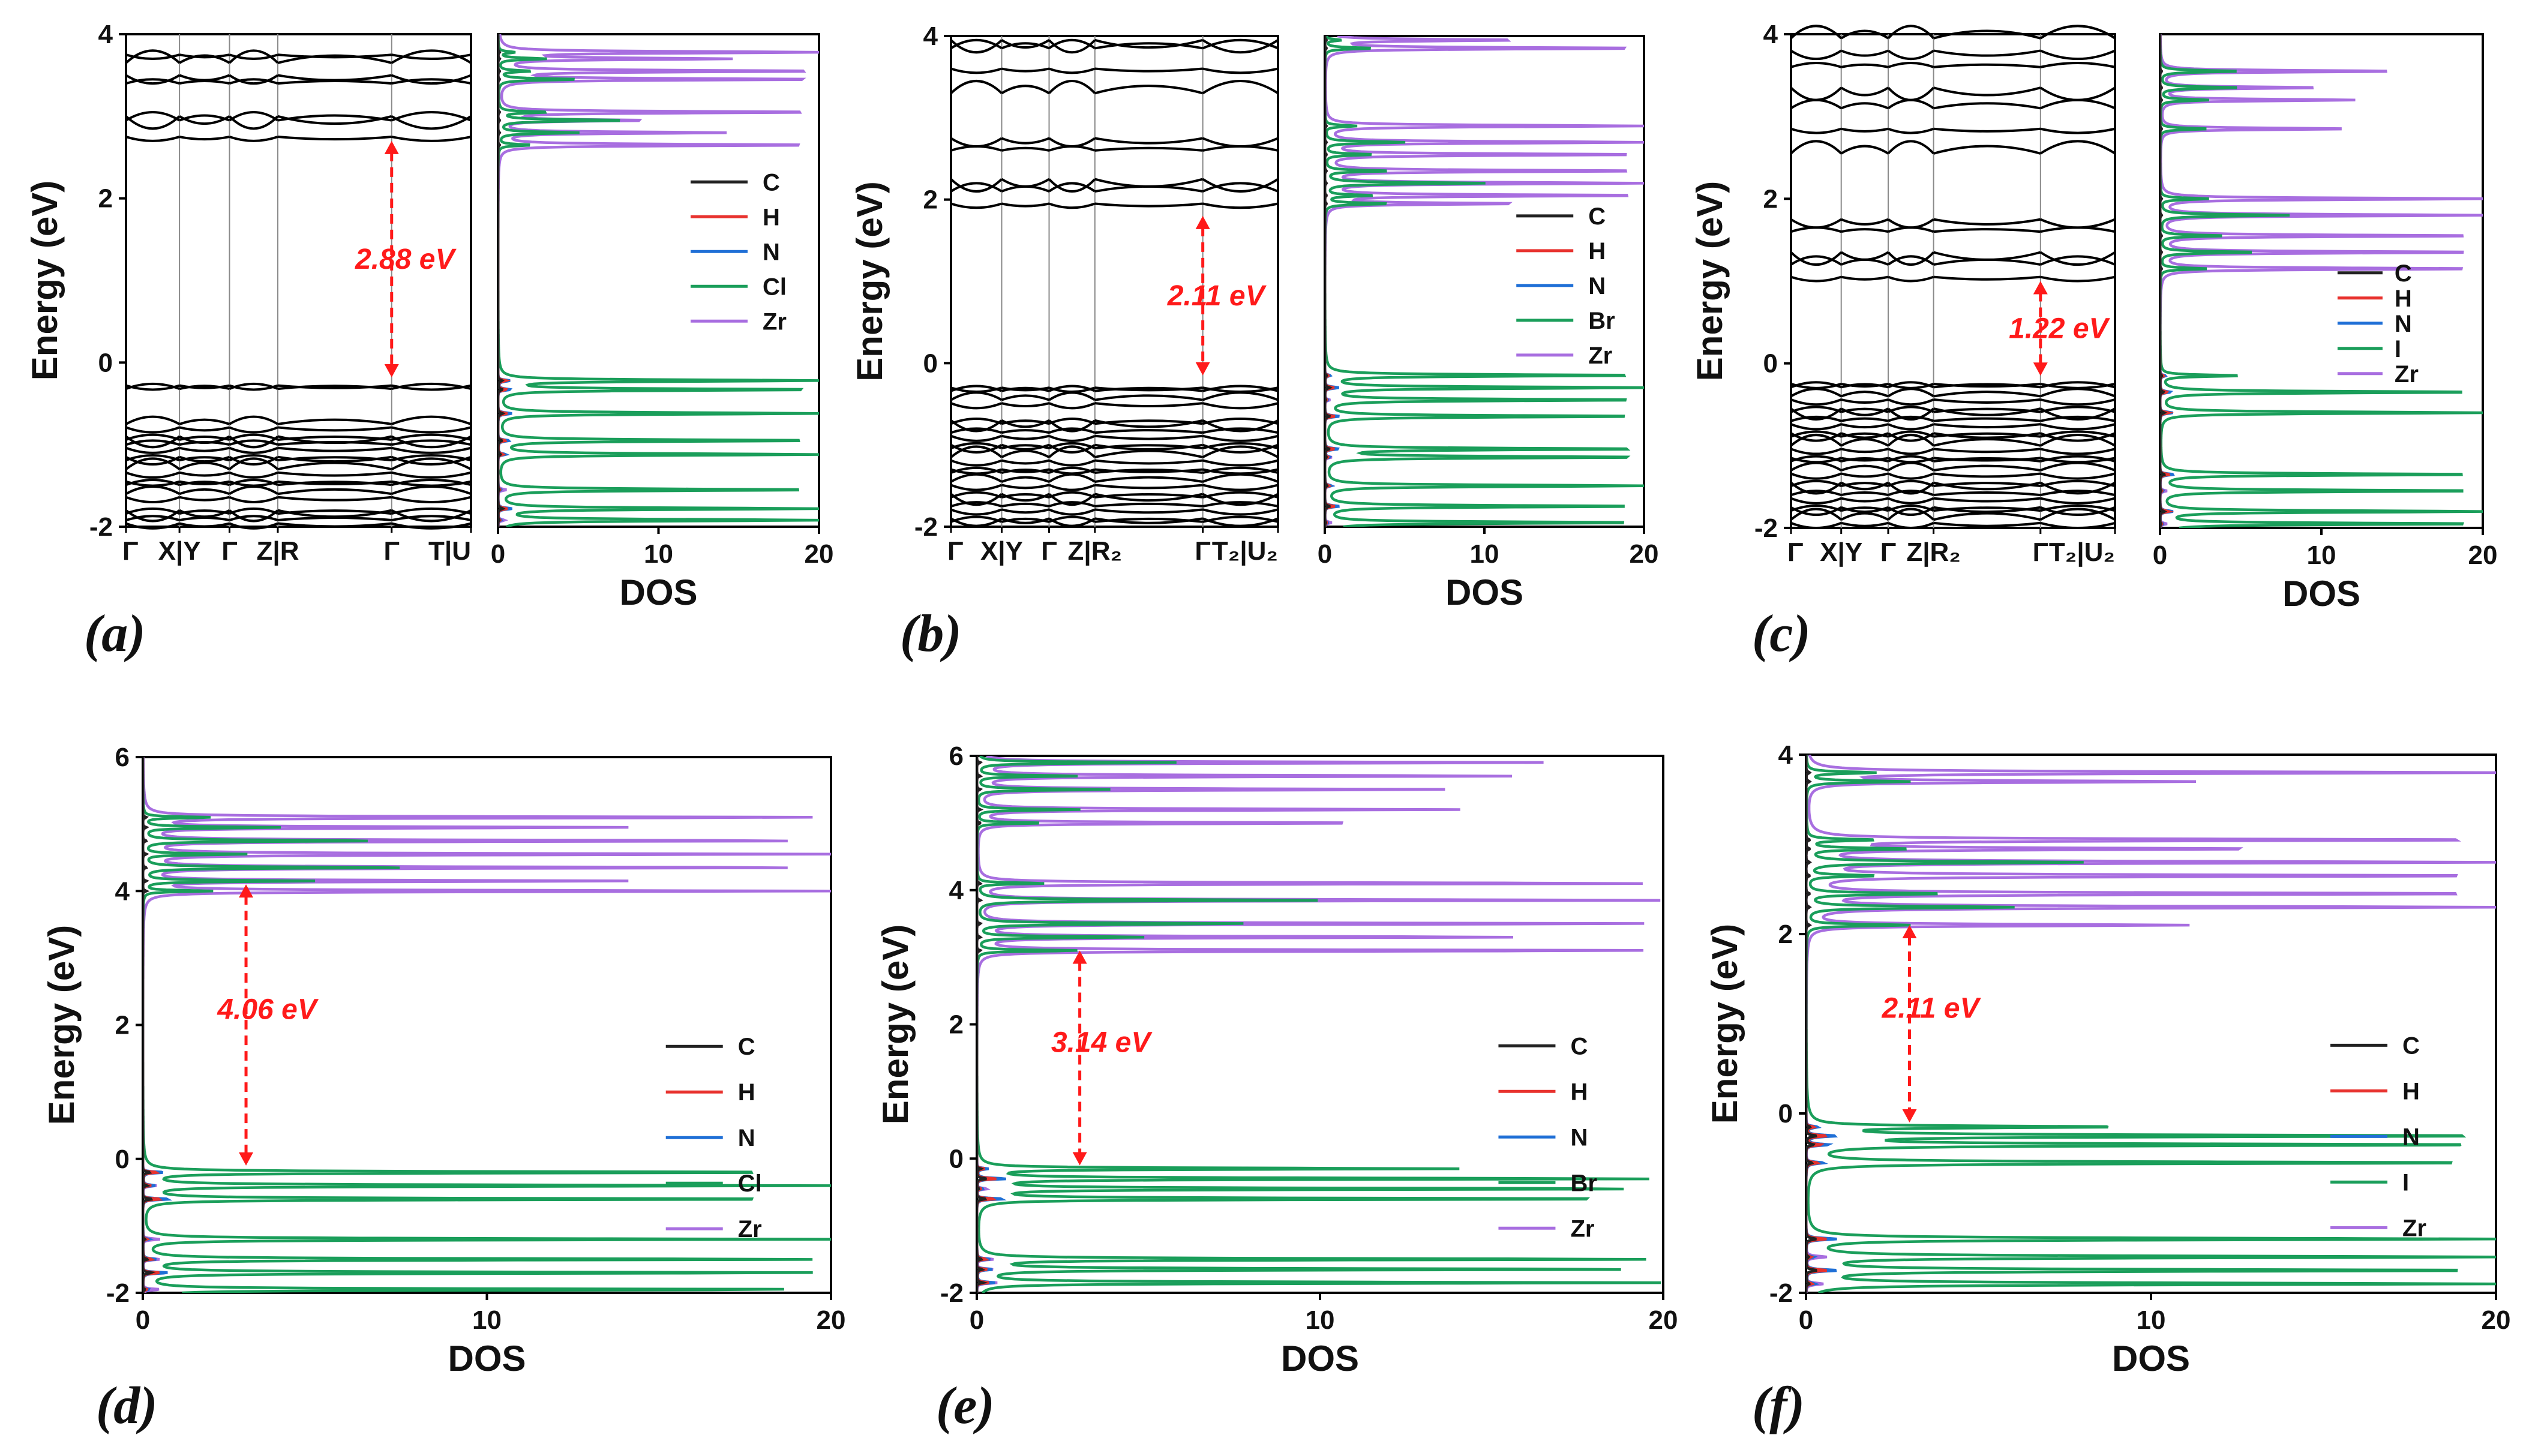 This screenshot has width=2535, height=1456. I want to click on k-point-label: X|Y, so click(179, 551).